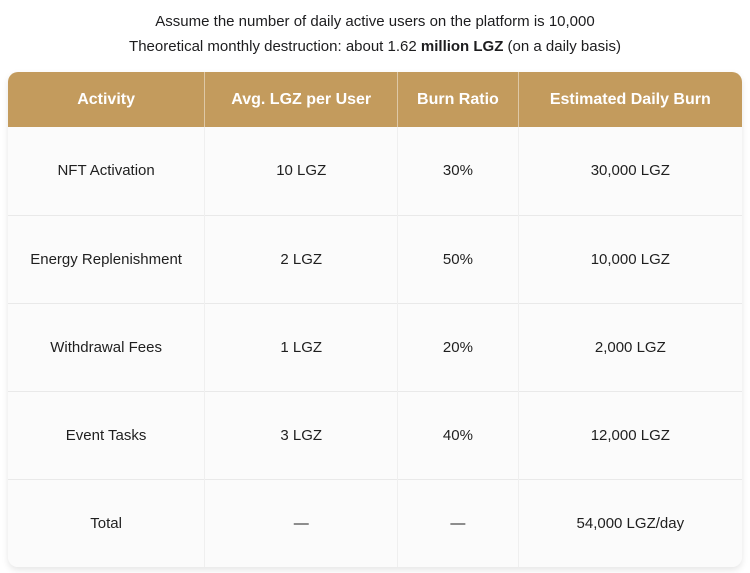  I want to click on cell-burn-ratio: 50%, so click(458, 258).